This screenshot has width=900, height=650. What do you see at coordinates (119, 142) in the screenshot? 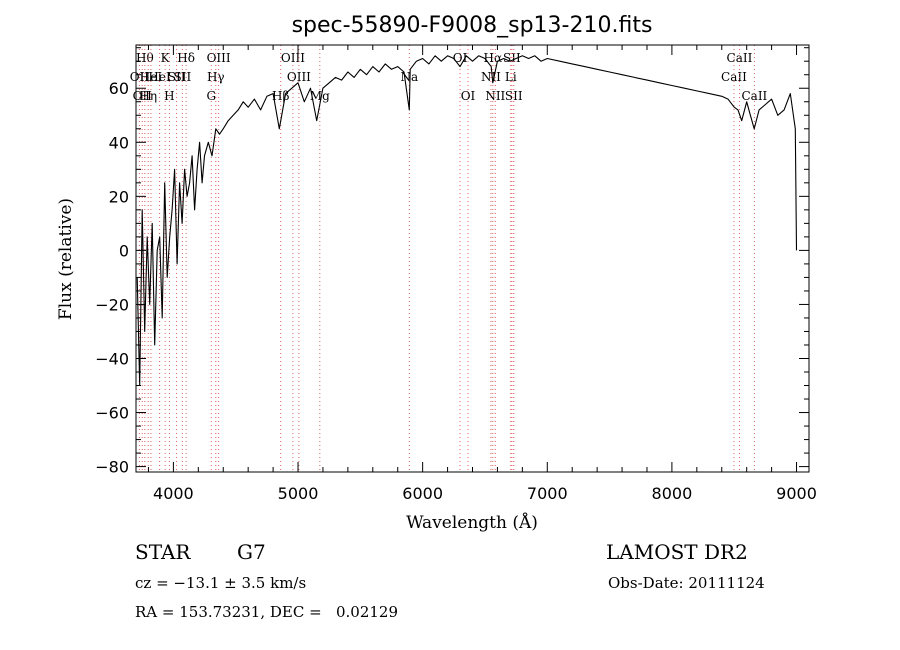
I see `y-tick-label: 40` at bounding box center [119, 142].